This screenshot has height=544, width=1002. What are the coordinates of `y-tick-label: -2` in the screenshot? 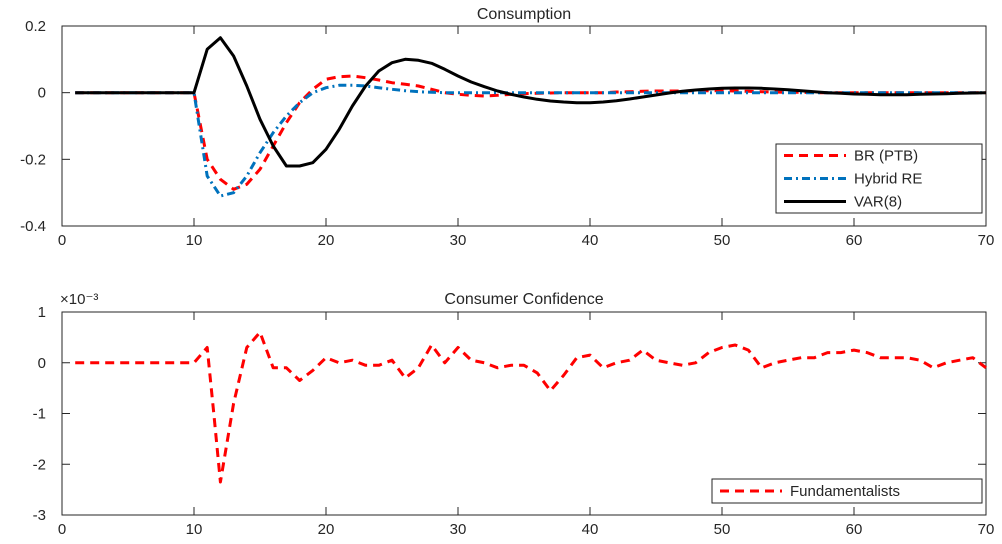 It's located at (39, 464).